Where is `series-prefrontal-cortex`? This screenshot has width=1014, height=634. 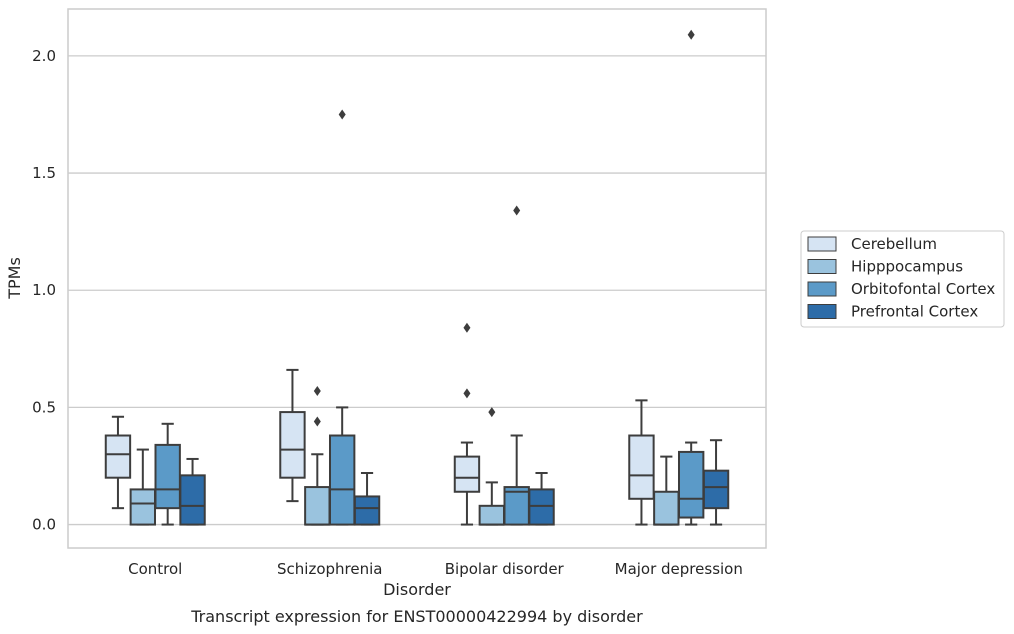
series-prefrontal-cortex is located at coordinates (454, 482).